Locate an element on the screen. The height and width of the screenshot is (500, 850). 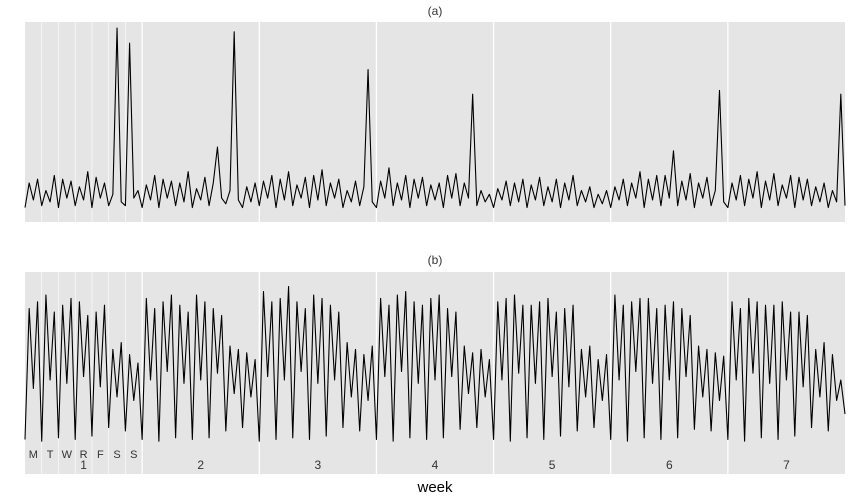
panel-title: (b) is located at coordinates (435, 260).